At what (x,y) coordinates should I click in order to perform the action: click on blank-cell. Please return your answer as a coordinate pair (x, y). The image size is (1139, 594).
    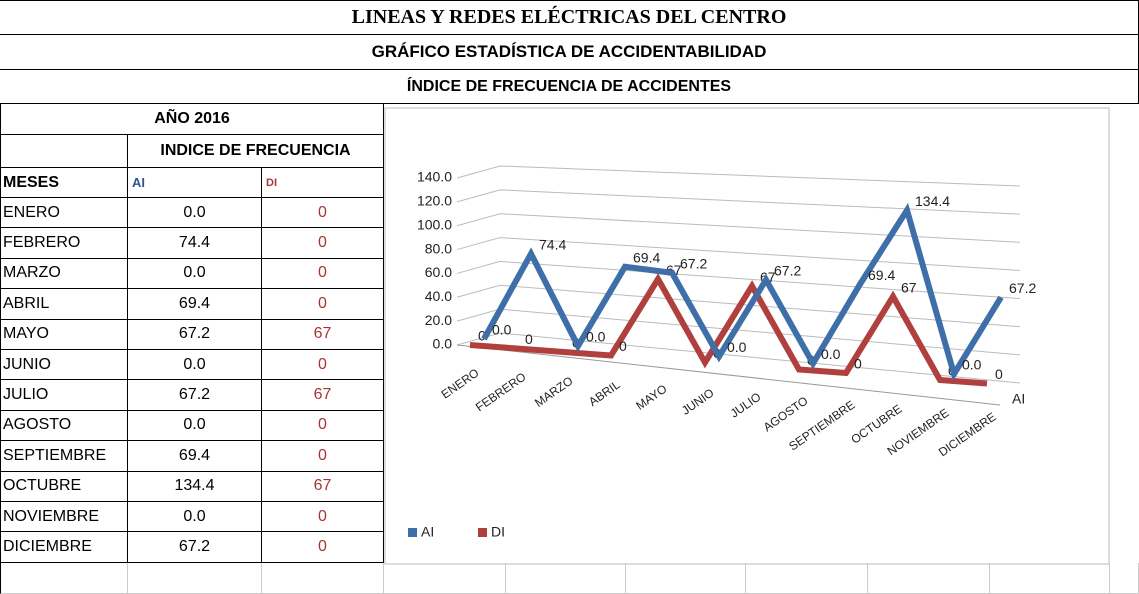
    Looking at the image, I should click on (64, 151).